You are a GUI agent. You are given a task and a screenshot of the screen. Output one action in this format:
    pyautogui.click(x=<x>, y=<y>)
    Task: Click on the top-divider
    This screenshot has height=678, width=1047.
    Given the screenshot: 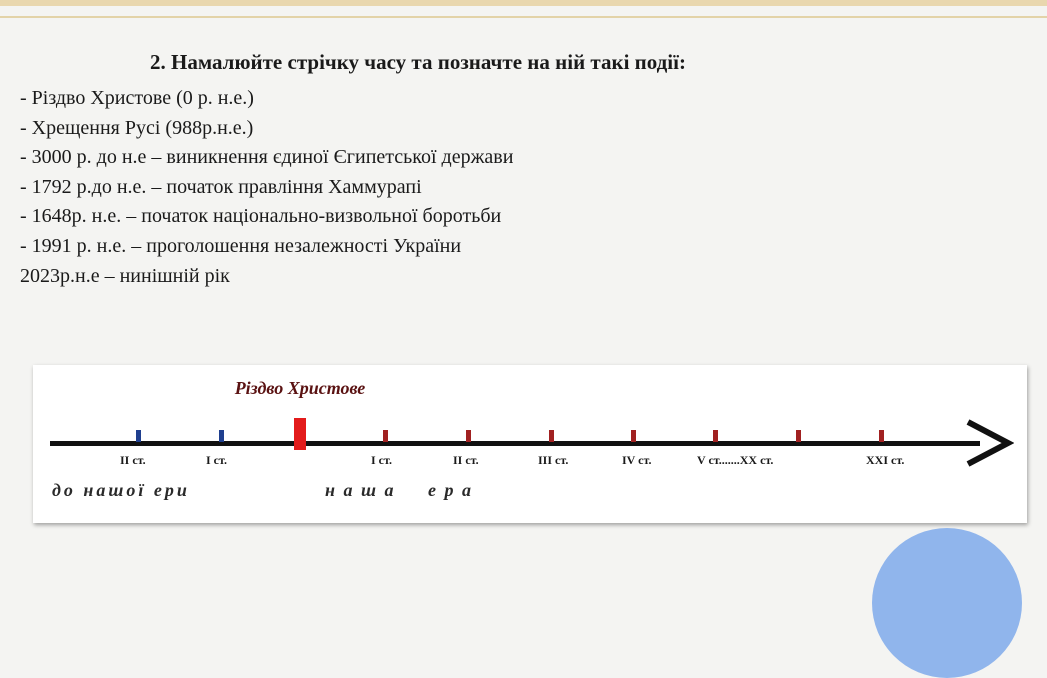 What is the action you would take?
    pyautogui.click(x=523, y=17)
    